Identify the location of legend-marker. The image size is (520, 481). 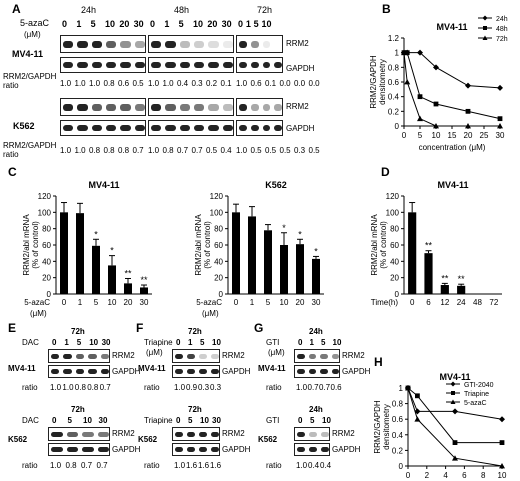
(453, 401).